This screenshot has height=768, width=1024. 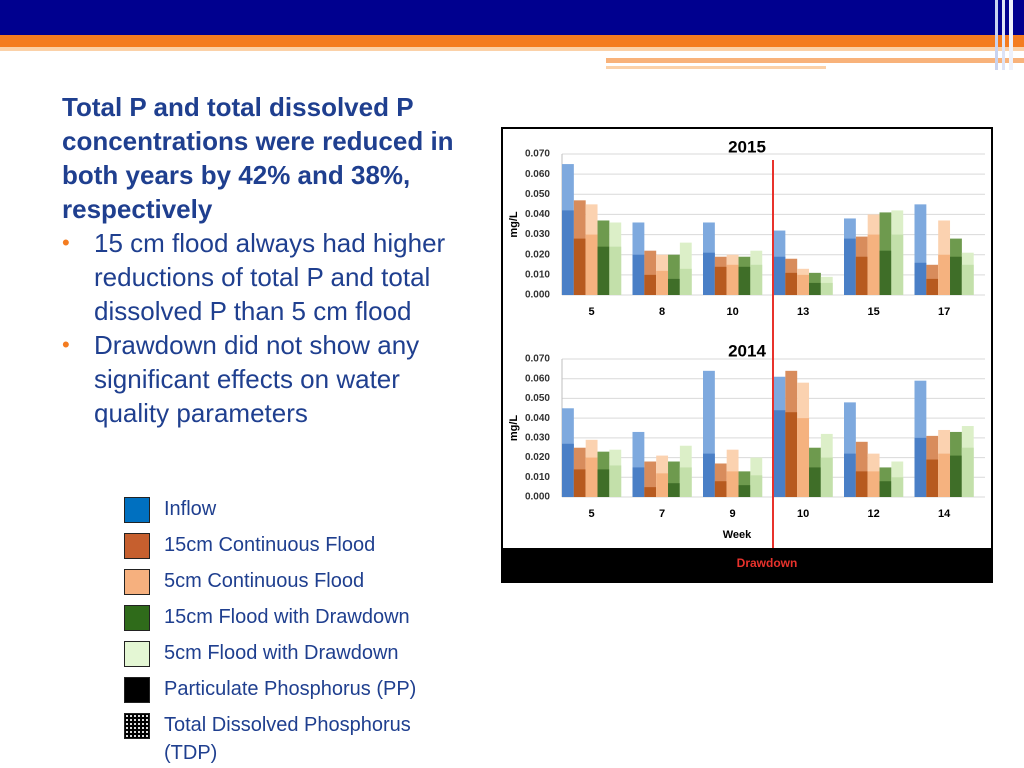 I want to click on x-tick-label: 12, so click(x=873, y=514).